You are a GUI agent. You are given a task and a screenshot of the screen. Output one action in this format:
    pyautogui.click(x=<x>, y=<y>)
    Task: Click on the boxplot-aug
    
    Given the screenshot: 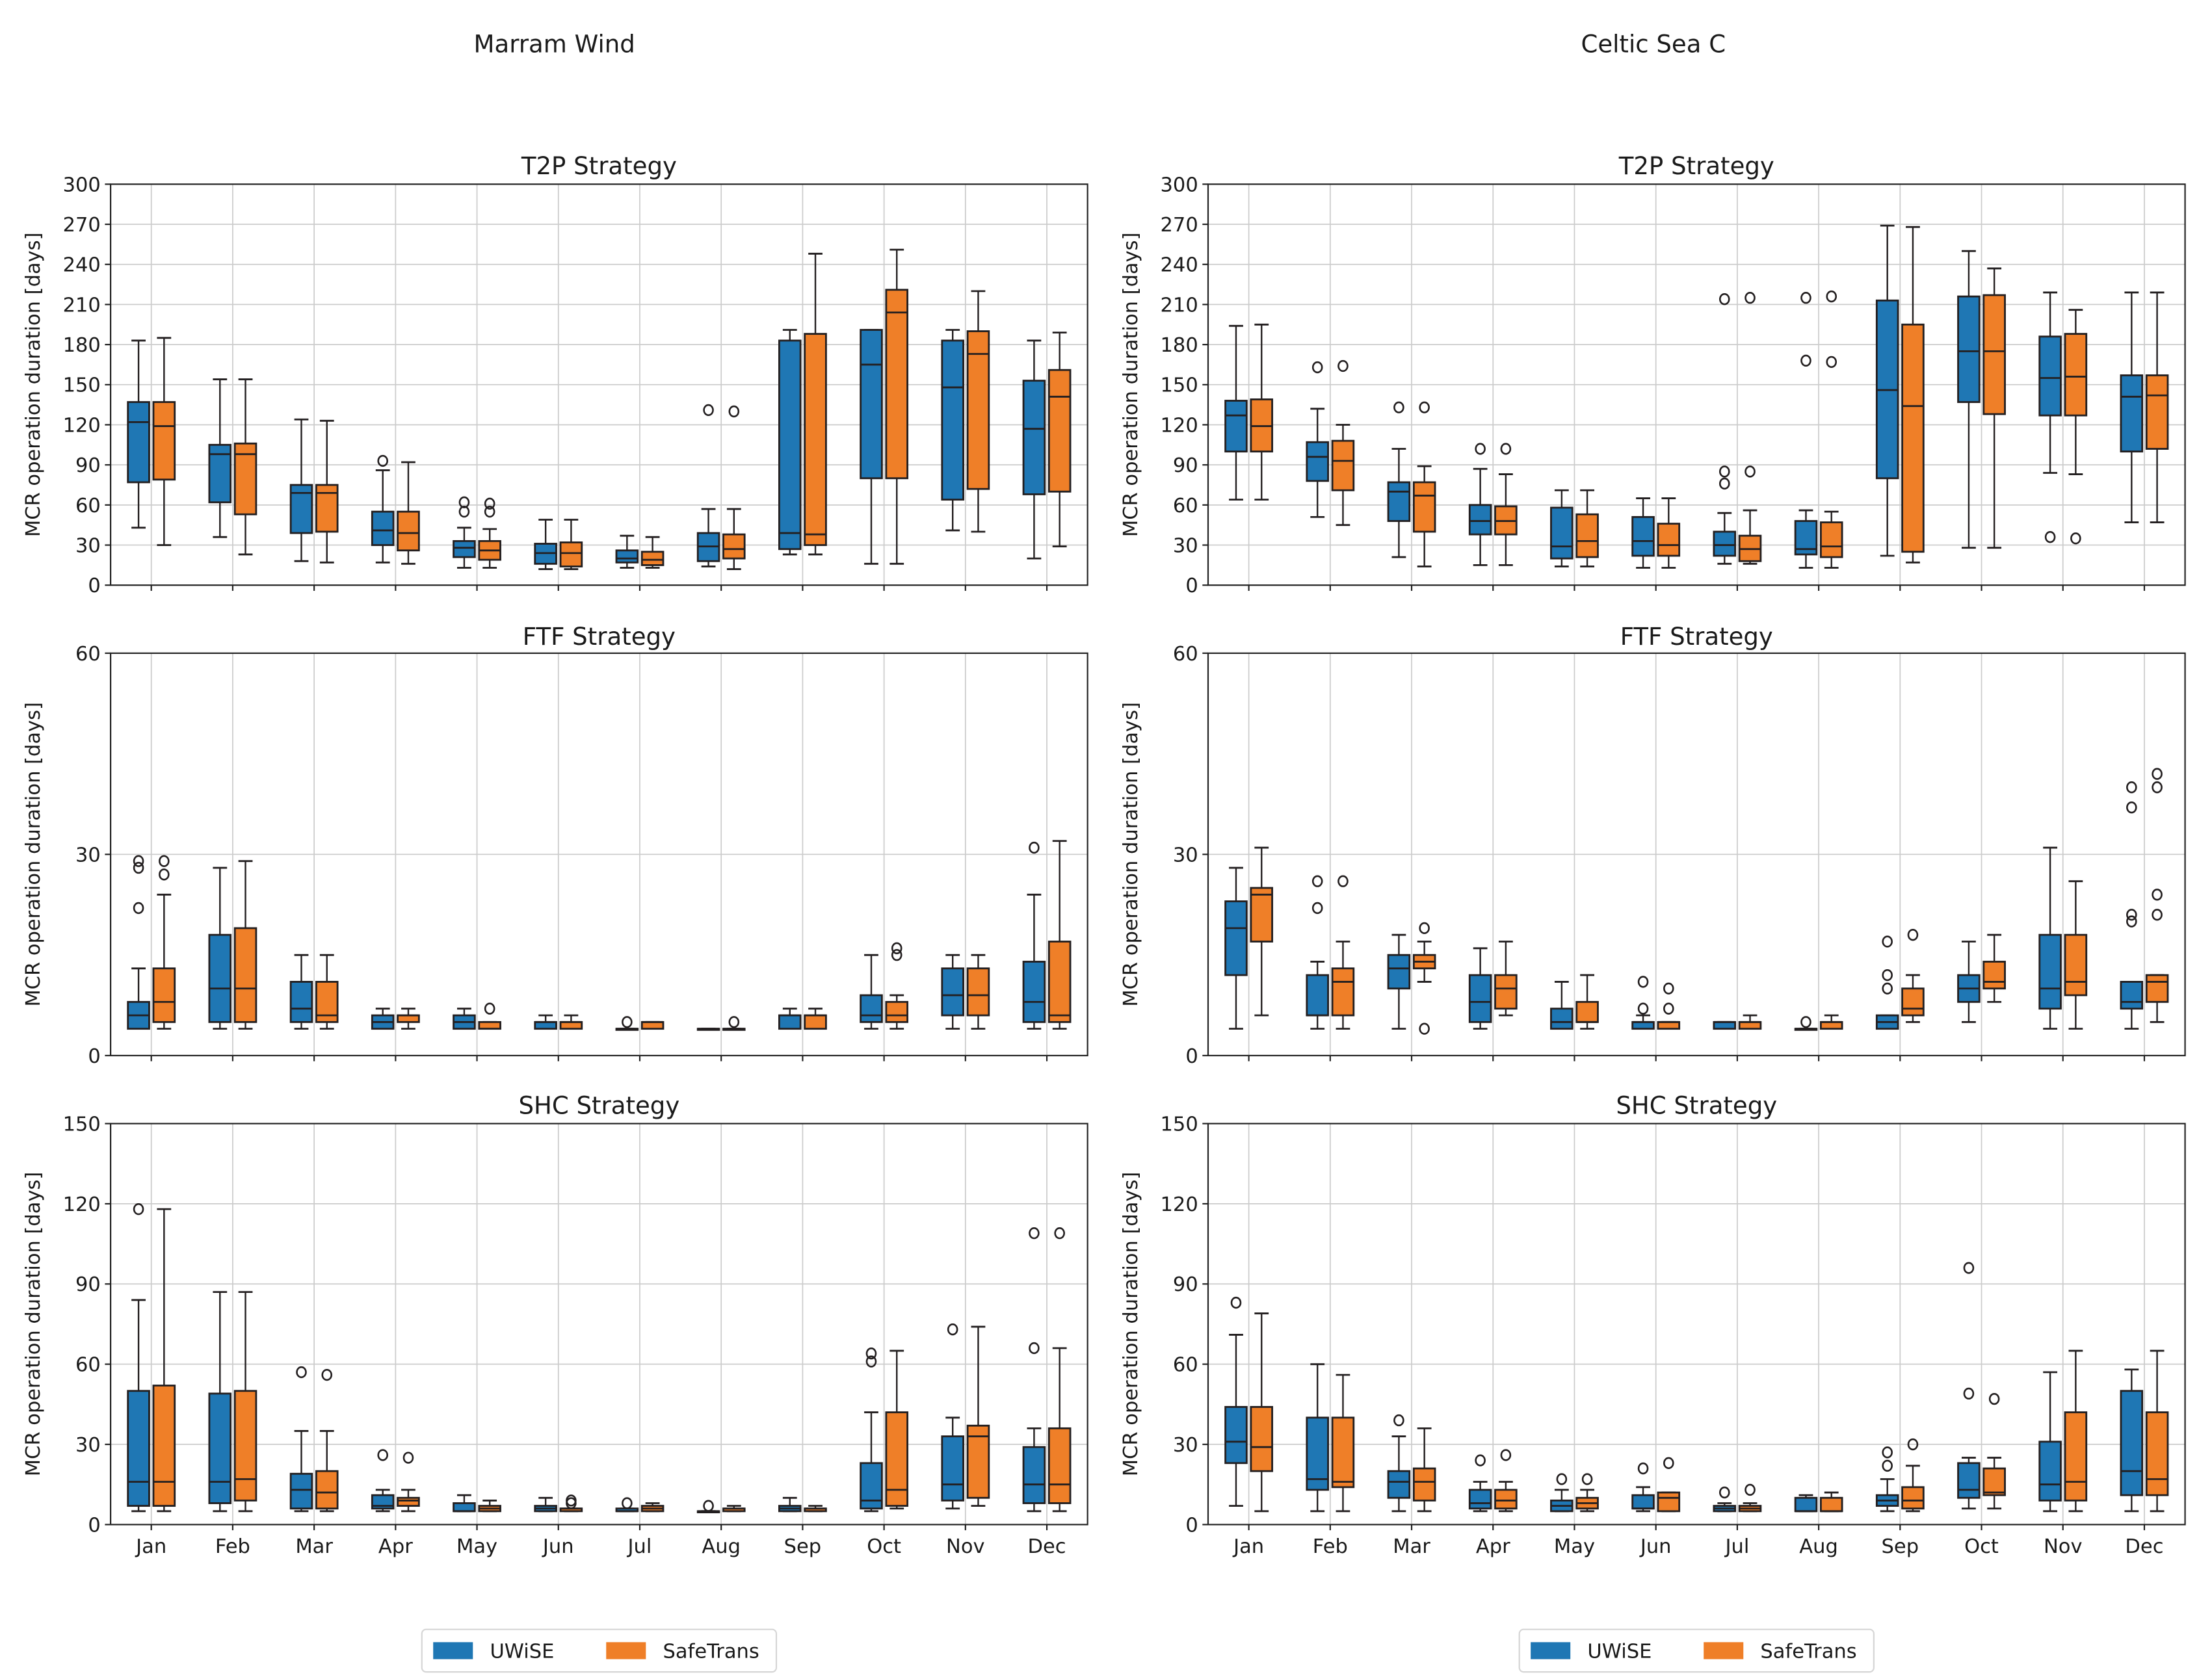 What is the action you would take?
    pyautogui.click(x=734, y=1023)
    